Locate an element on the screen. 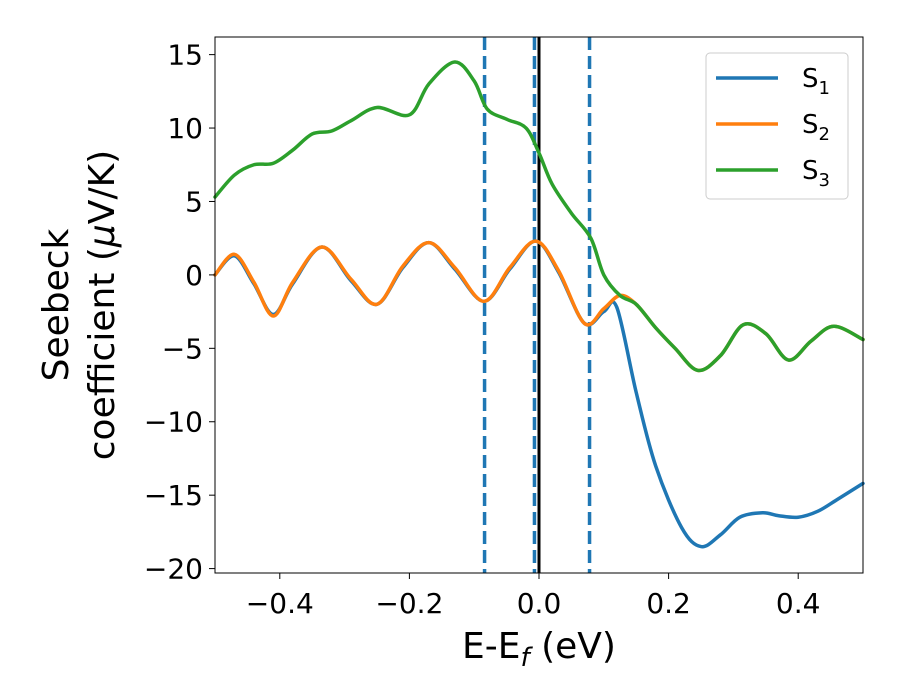 This screenshot has width=900, height=700. y-axis-label-line1: Seebeck is located at coordinates (56, 304).